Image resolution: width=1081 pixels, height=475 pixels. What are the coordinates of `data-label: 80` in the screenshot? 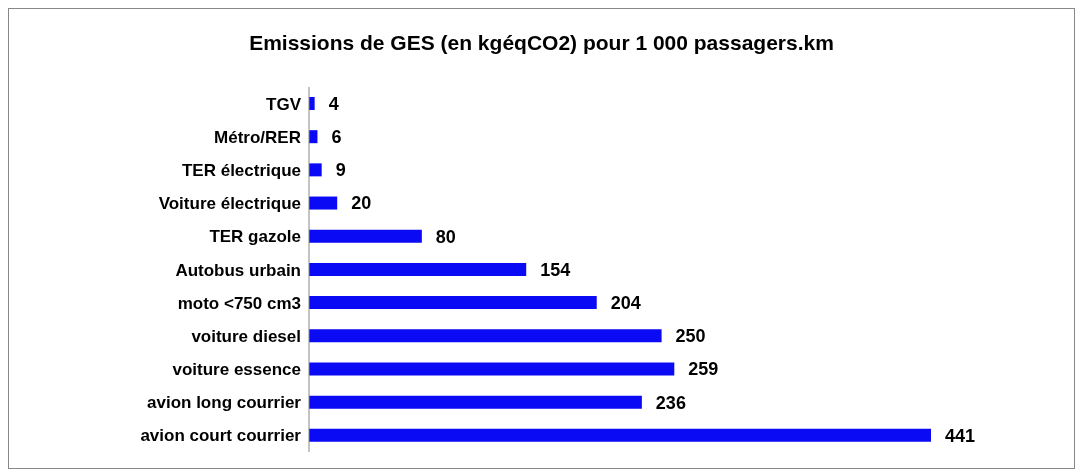 It's located at (445, 236).